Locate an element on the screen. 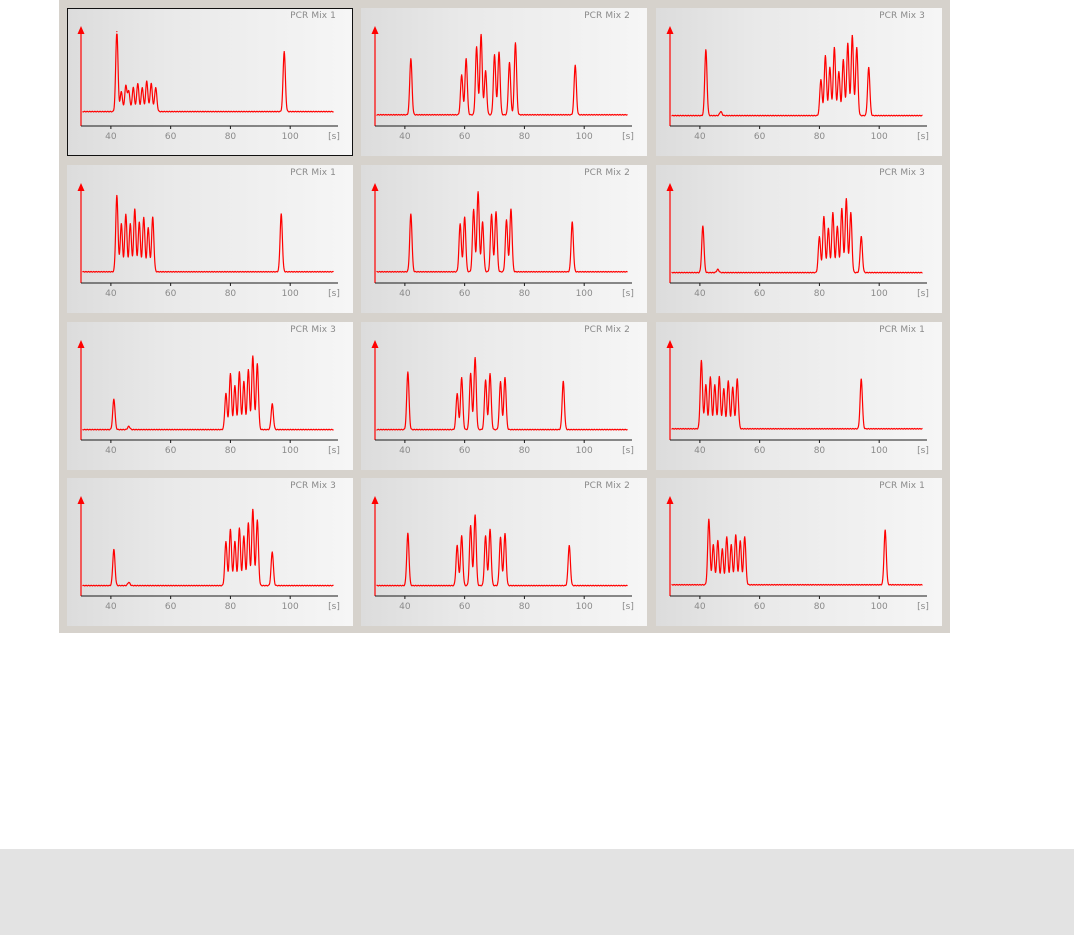 This screenshot has width=1074, height=935. x-tick-label: 40 is located at coordinates (700, 607).